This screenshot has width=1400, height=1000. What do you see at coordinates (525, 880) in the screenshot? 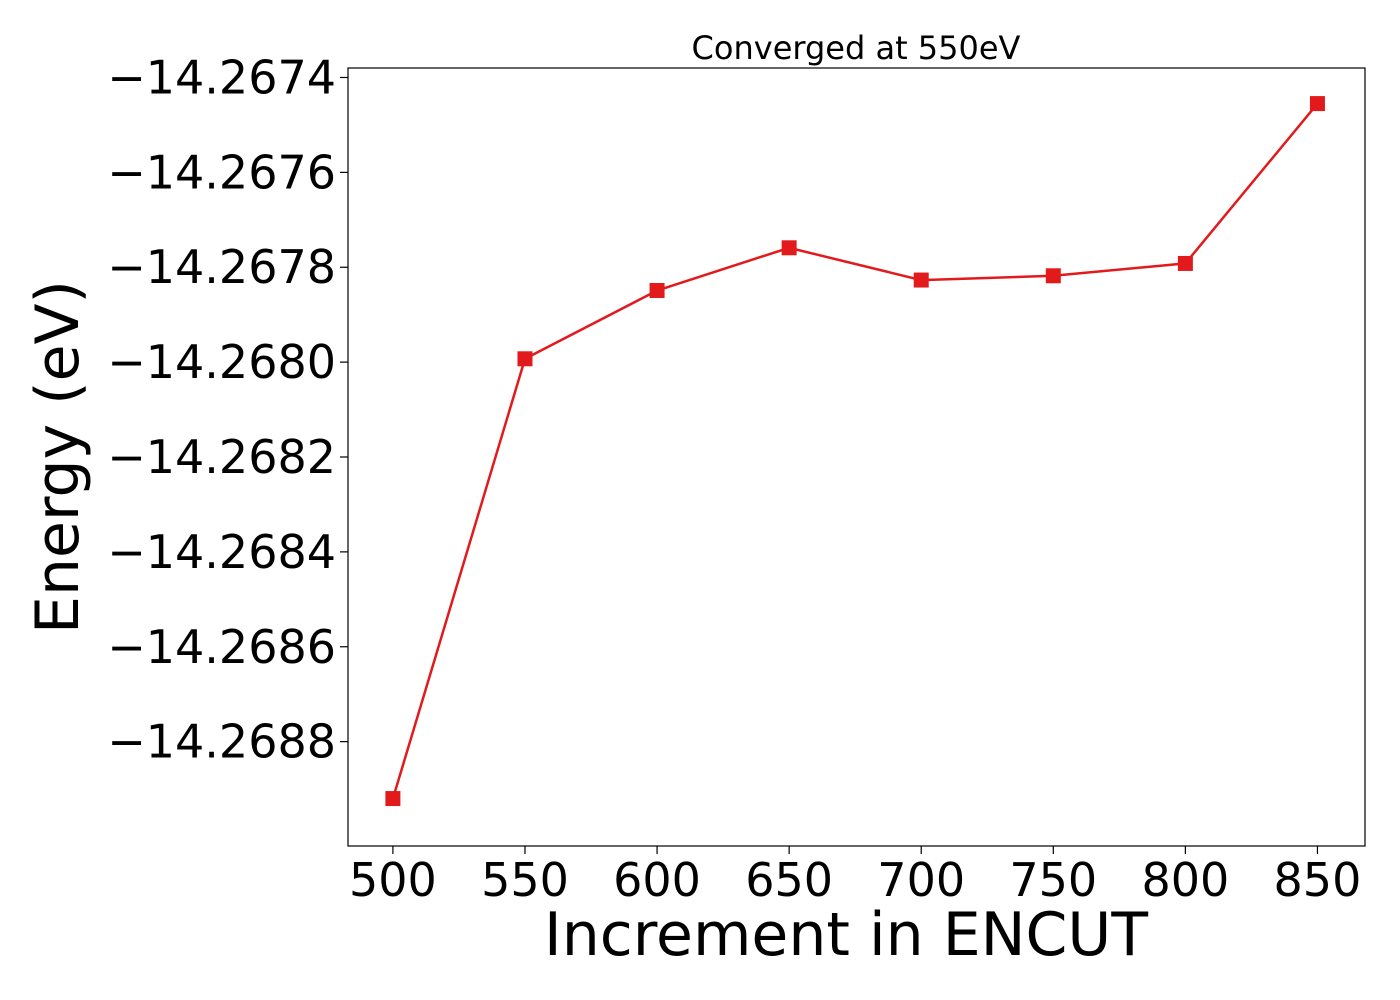
I see `x-tick-label: 550` at bounding box center [525, 880].